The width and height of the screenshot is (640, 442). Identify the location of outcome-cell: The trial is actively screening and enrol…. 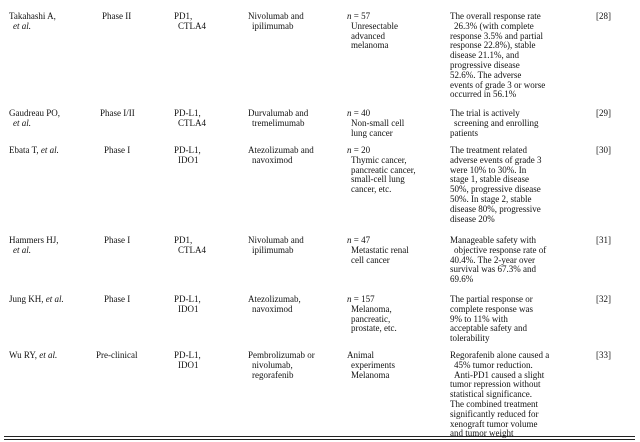
(494, 123).